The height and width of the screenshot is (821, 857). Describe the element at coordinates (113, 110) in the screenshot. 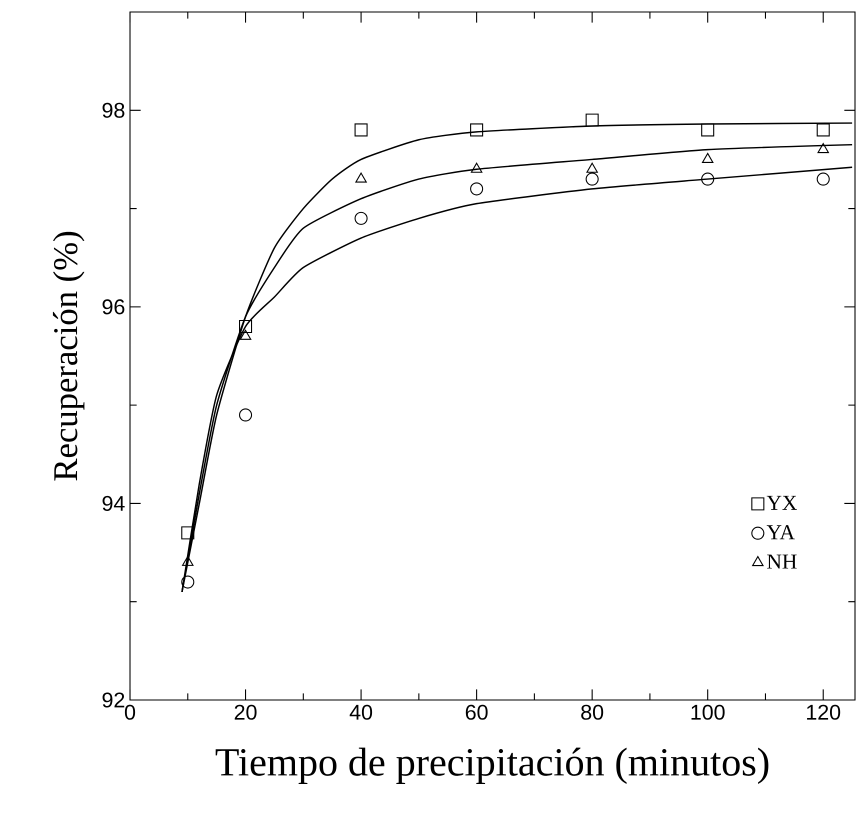

I see `y-tick-label: 98` at that location.